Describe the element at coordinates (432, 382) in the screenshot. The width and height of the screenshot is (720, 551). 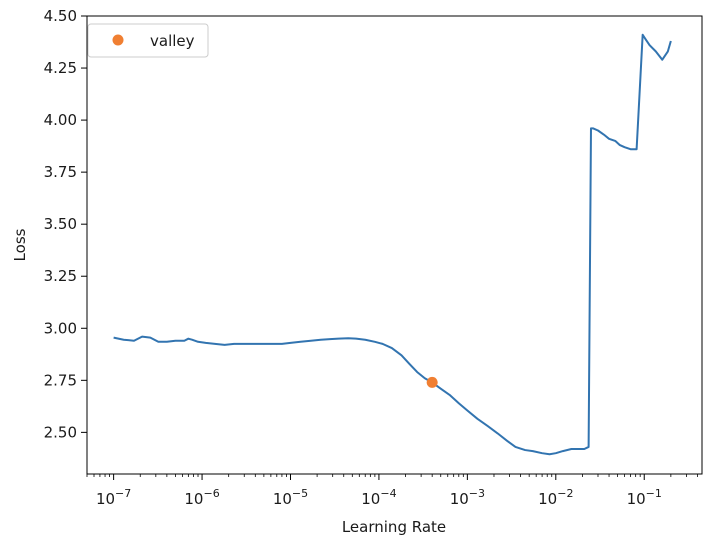
I see `valley-point` at that location.